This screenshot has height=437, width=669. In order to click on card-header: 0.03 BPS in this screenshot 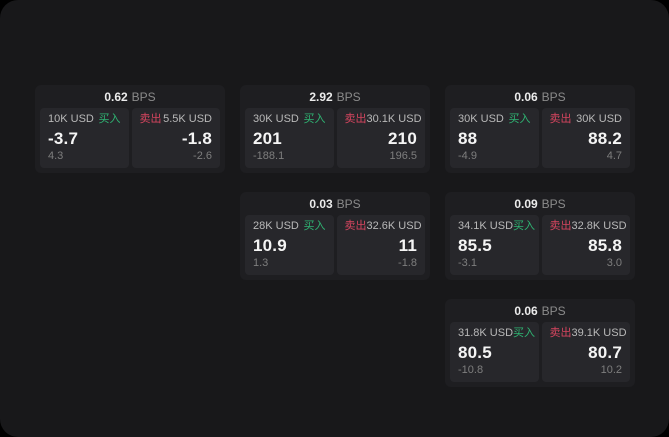, I will do `click(335, 203)`.